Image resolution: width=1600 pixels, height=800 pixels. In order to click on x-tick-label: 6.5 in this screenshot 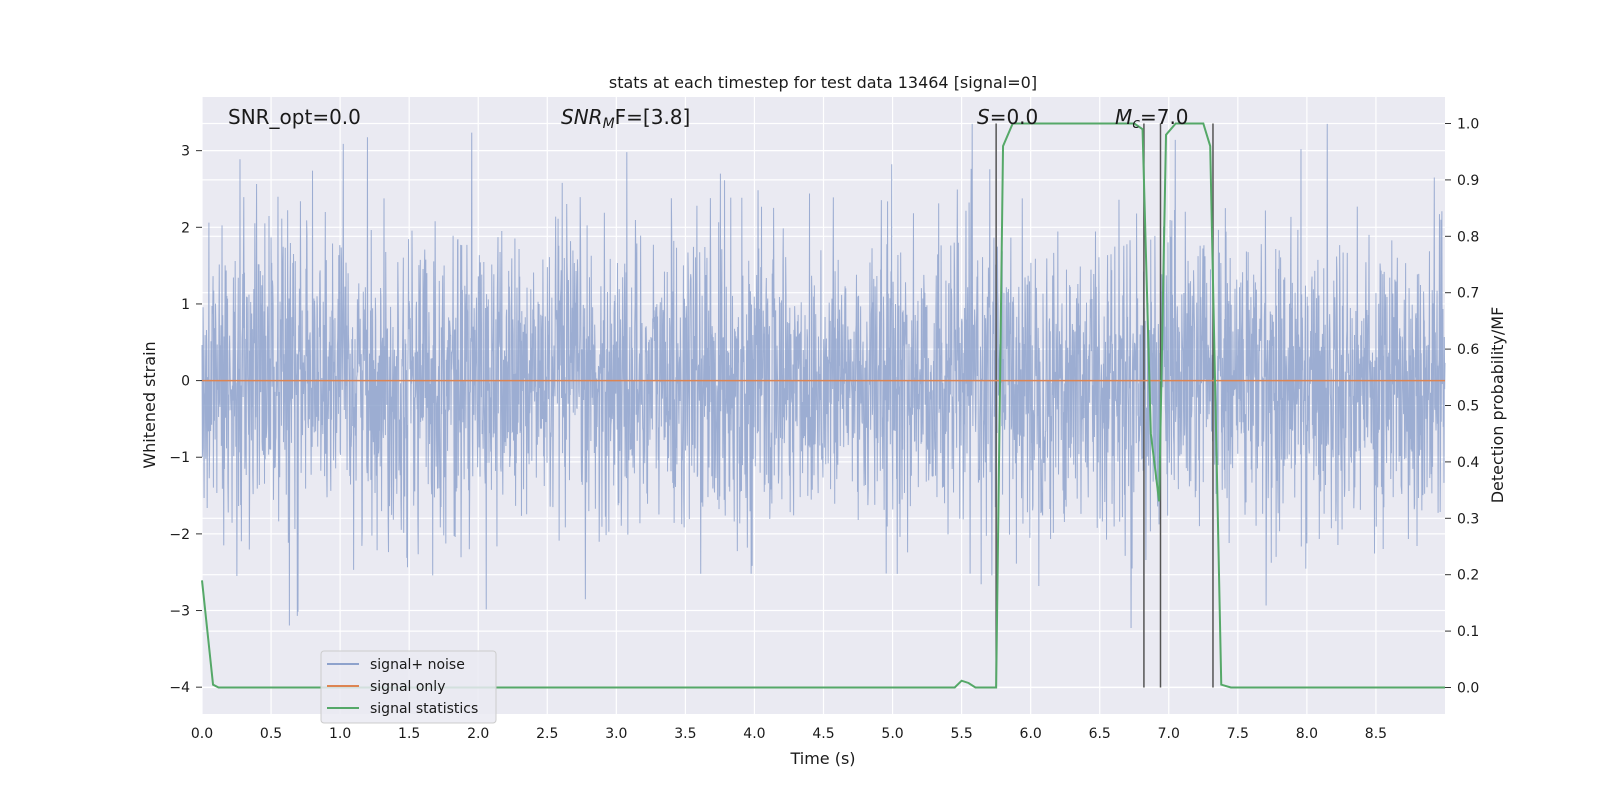, I will do `click(1100, 734)`.